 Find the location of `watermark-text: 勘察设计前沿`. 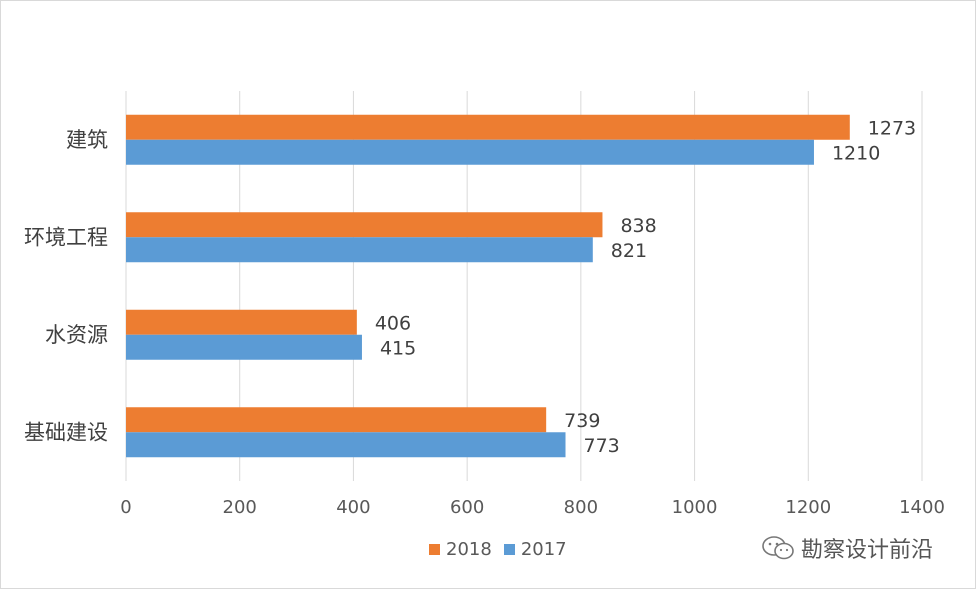

watermark-text: 勘察设计前沿 is located at coordinates (867, 550).